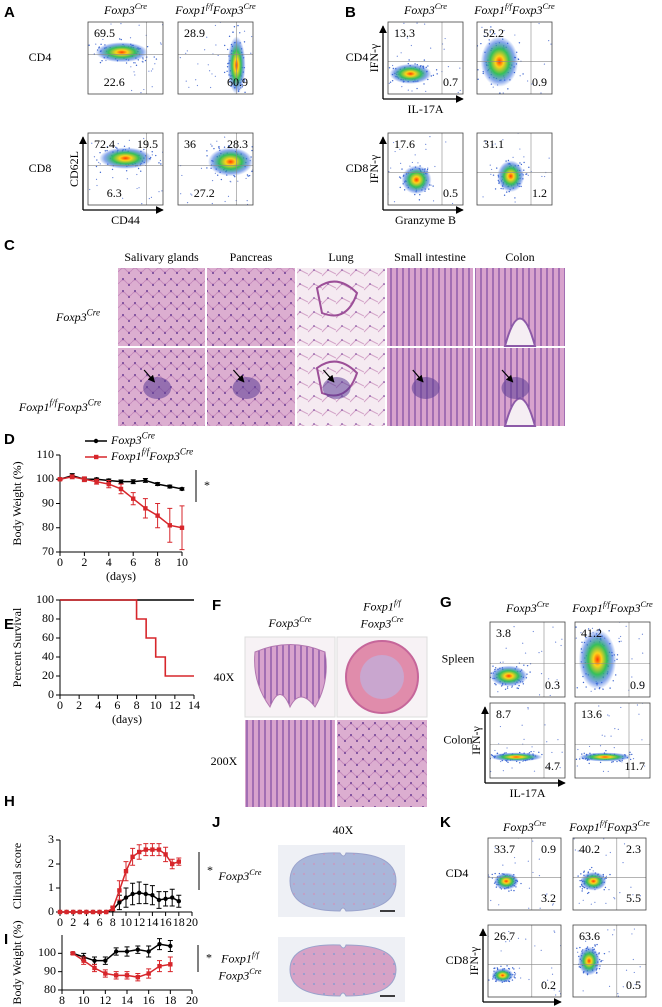 This screenshot has width=662, height=1007. What do you see at coordinates (234, 876) in the screenshot?
I see `gene-name: Foxp3` at bounding box center [234, 876].